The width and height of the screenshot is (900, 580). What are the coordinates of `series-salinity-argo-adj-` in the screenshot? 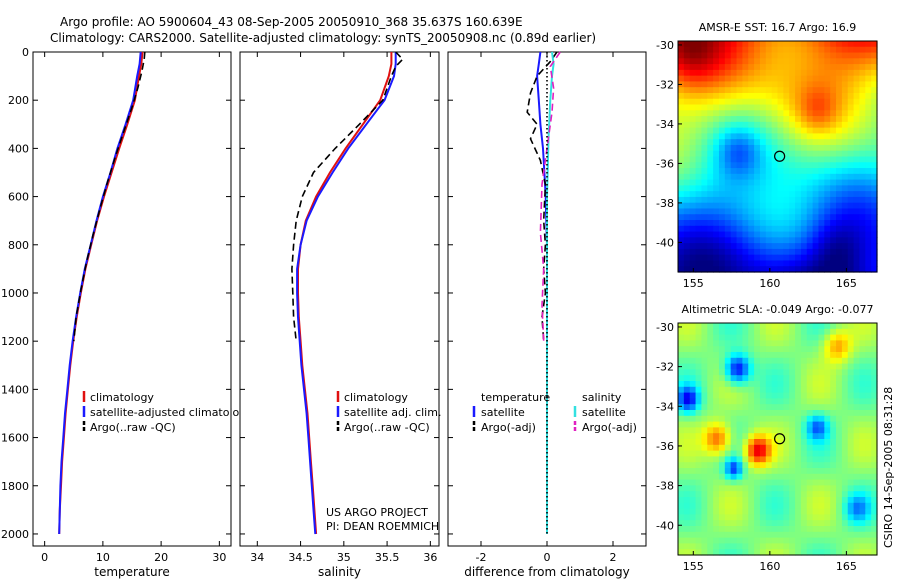 It's located at (550, 196).